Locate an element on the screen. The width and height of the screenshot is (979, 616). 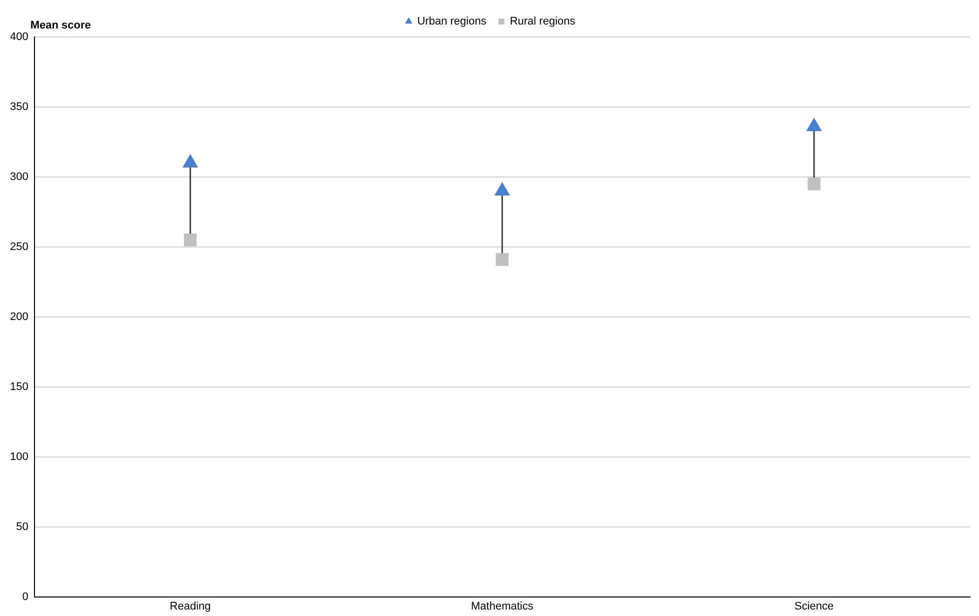
x-tick-label: Reading is located at coordinates (190, 606).